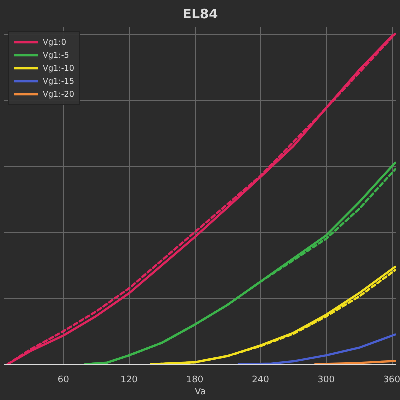 The height and width of the screenshot is (400, 400). I want to click on chart-title: EL84, so click(200, 15).